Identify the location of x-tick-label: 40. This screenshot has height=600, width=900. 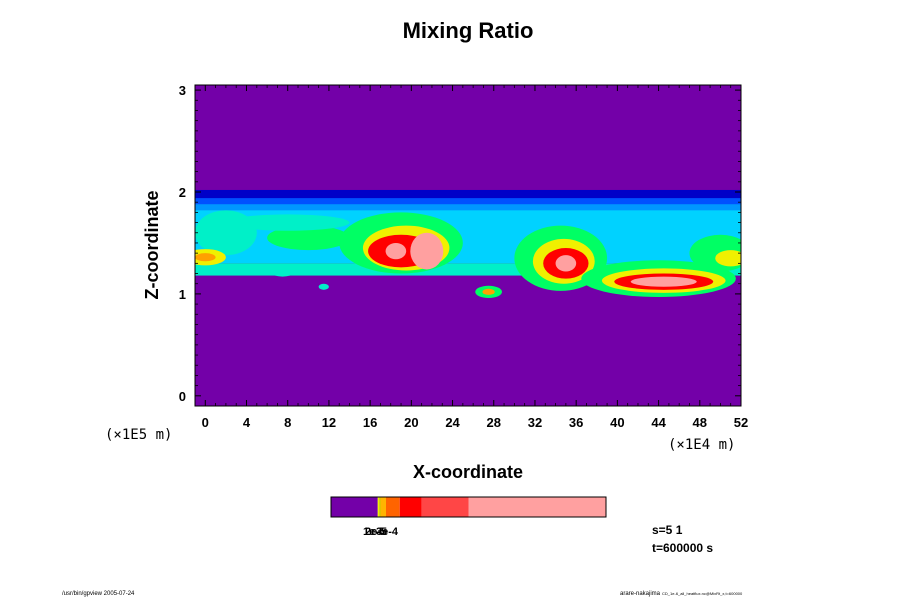
(617, 422).